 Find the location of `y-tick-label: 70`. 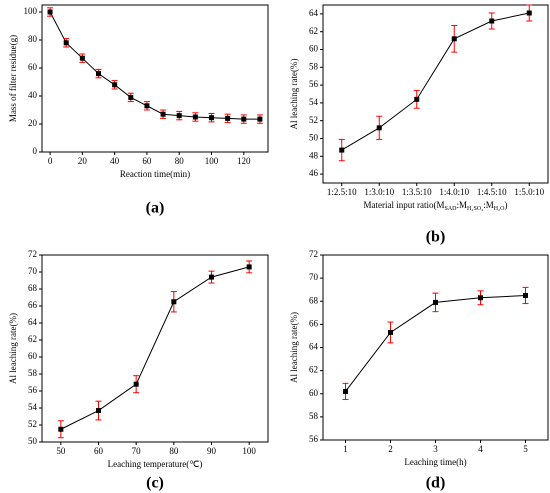

y-tick-label: 70 is located at coordinates (314, 277).